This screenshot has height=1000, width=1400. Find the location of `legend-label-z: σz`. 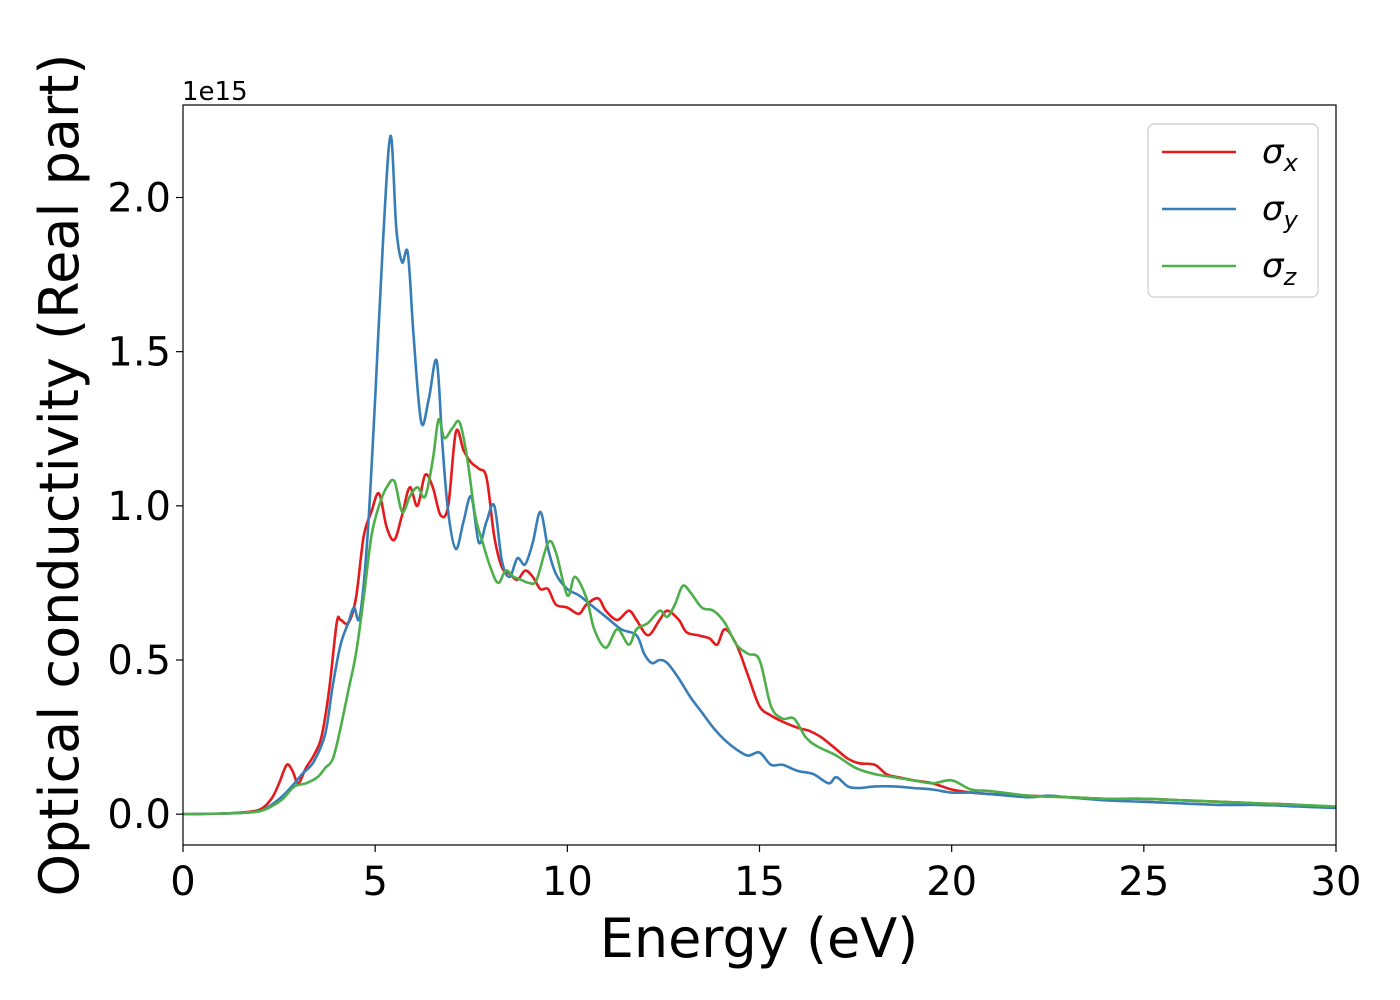

legend-label-z: σz is located at coordinates (1280, 268).